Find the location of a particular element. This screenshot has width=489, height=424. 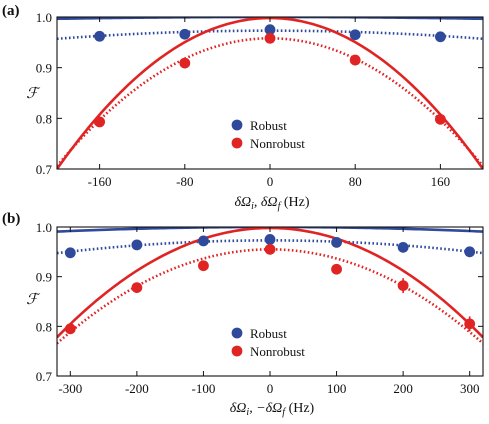

x-tick-label: 160 is located at coordinates (441, 181).